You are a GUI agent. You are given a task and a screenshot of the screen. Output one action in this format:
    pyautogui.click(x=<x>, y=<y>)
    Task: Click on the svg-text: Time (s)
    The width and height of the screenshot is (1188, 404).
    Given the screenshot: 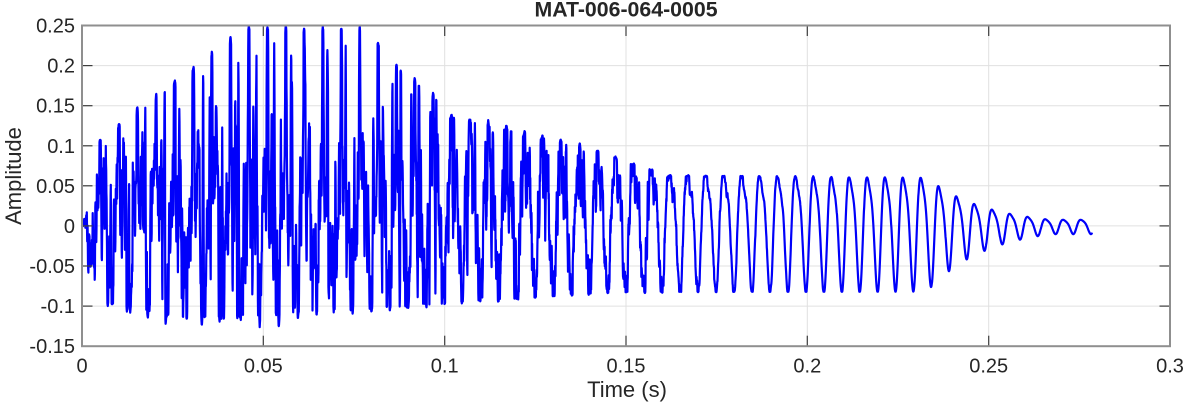 What is the action you would take?
    pyautogui.click(x=627, y=389)
    